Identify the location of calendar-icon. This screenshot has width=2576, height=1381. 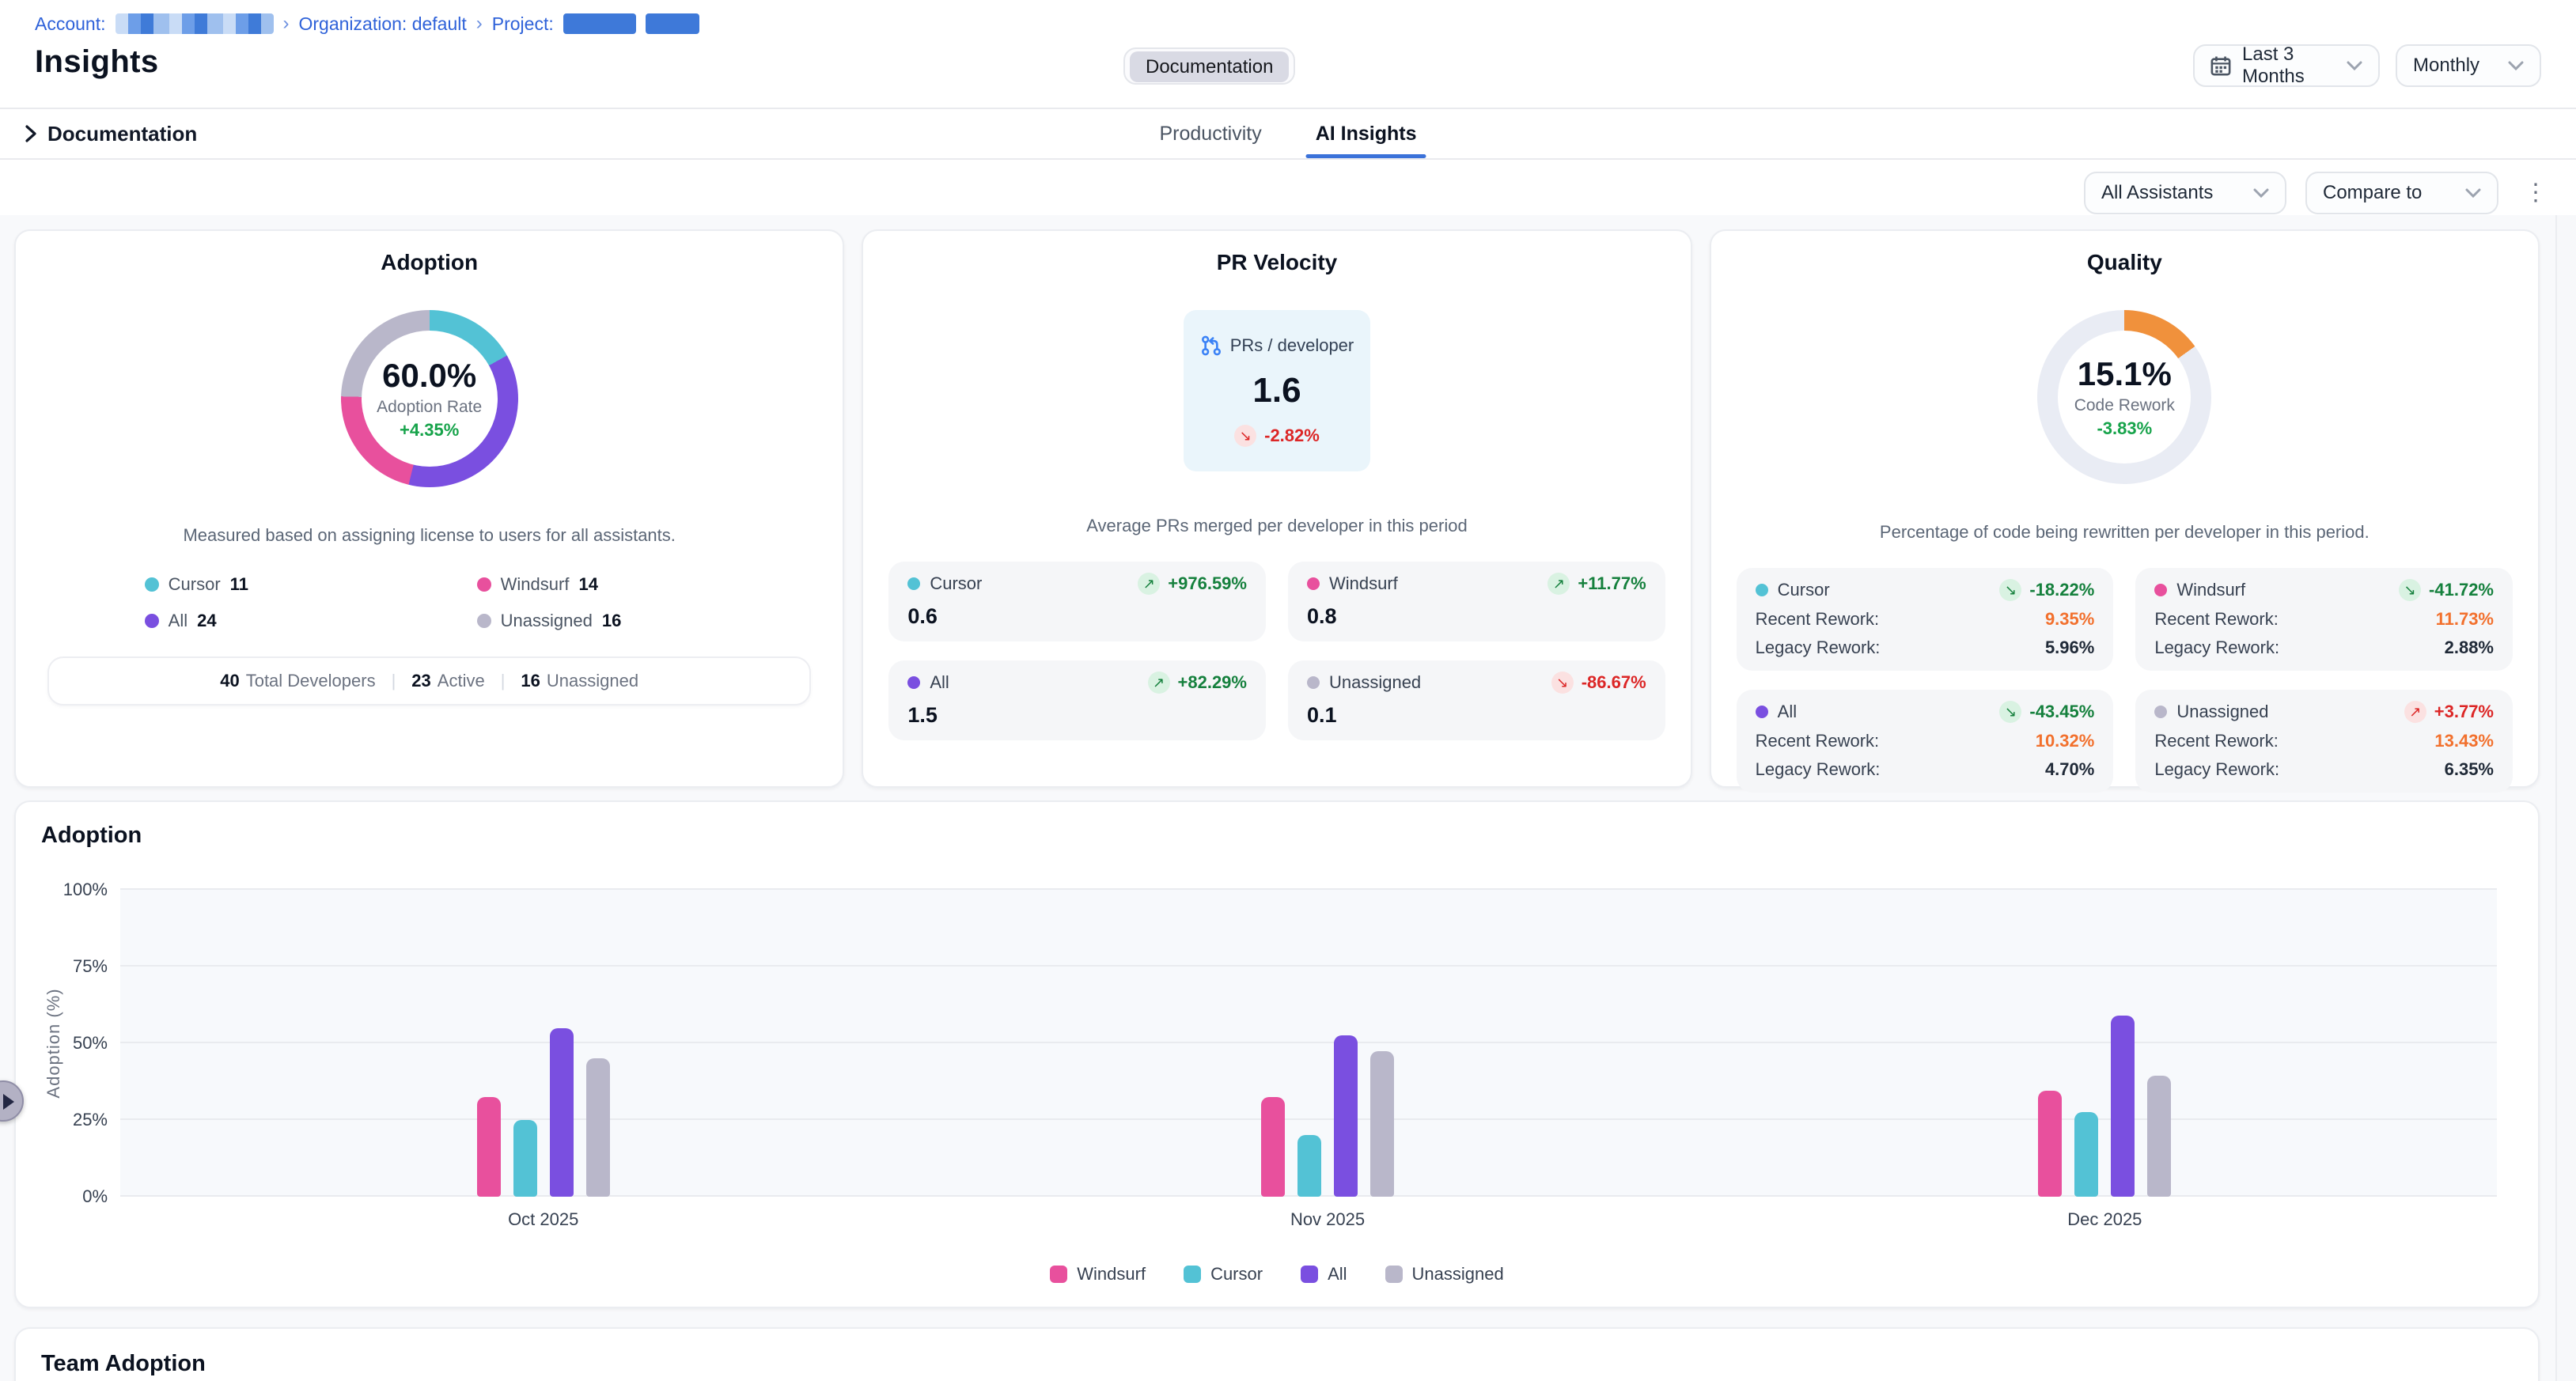
(2220, 65).